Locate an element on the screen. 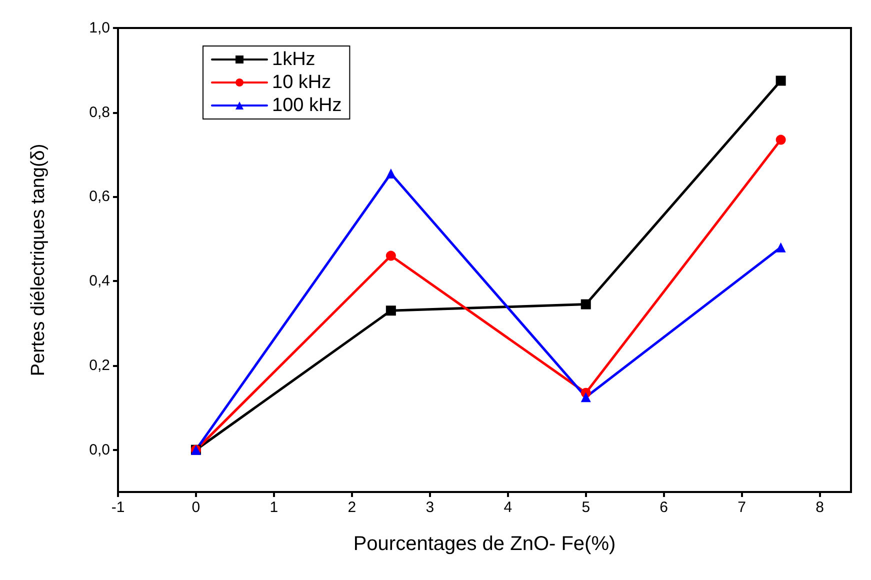  y-tick-label: 0,6 is located at coordinates (99, 197).